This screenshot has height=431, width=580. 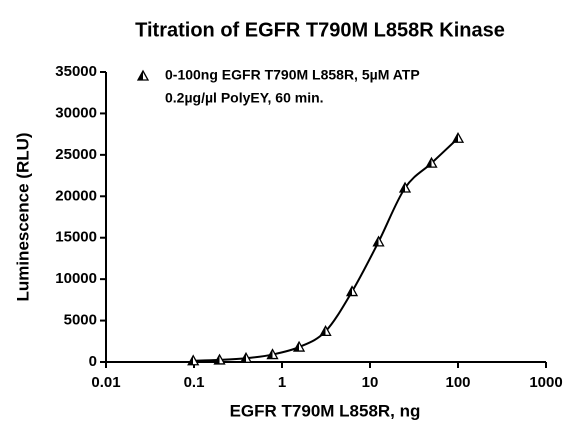 I want to click on x-tick-label: 1000, so click(x=545, y=382).